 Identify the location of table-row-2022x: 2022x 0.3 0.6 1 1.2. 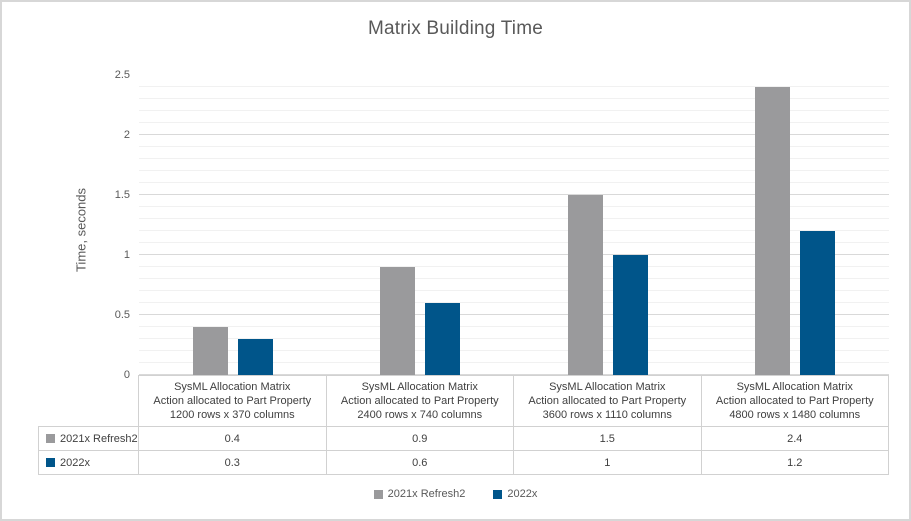
(463, 462).